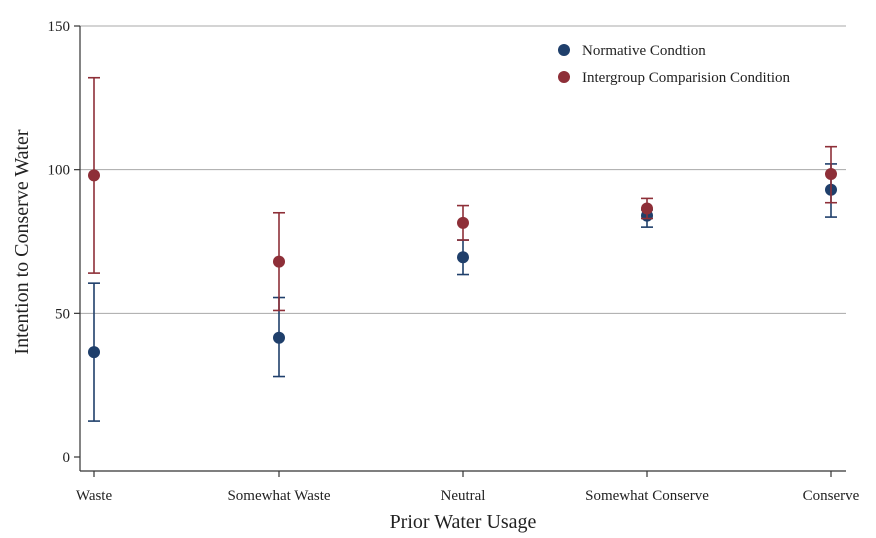 Image resolution: width=876 pixels, height=538 pixels. What do you see at coordinates (59, 171) in the screenshot?
I see `y-tick-label: 100` at bounding box center [59, 171].